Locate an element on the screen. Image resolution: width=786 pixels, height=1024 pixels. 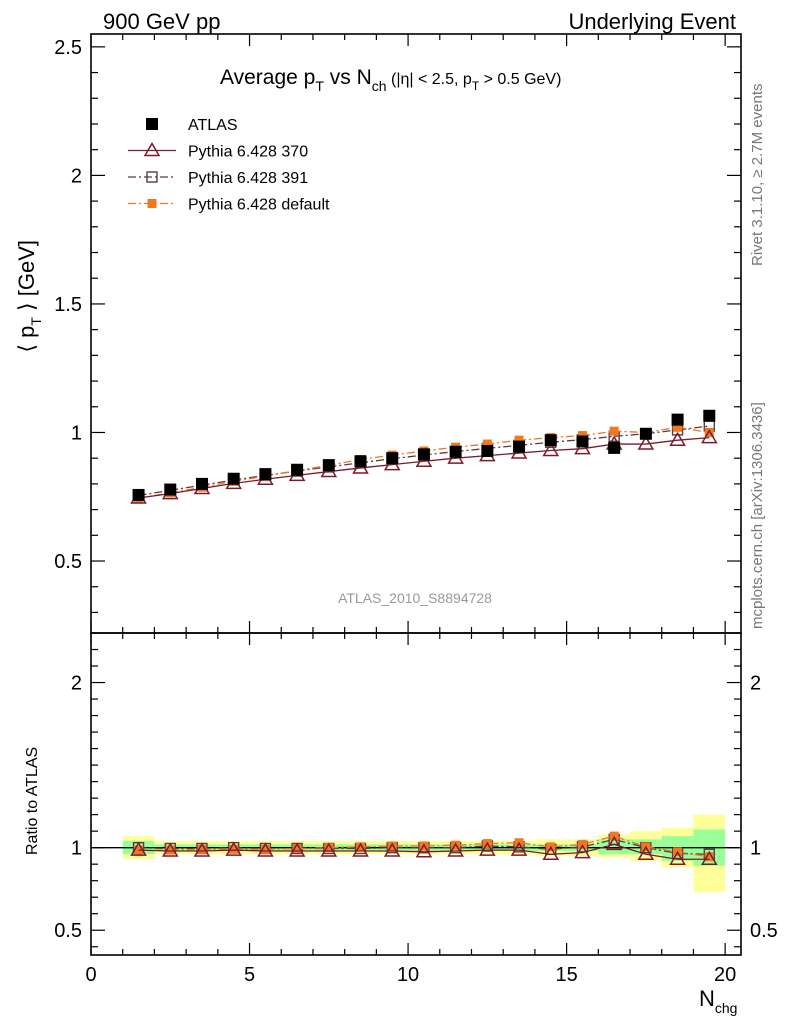
x-tick-label: 20 is located at coordinates (725, 975).